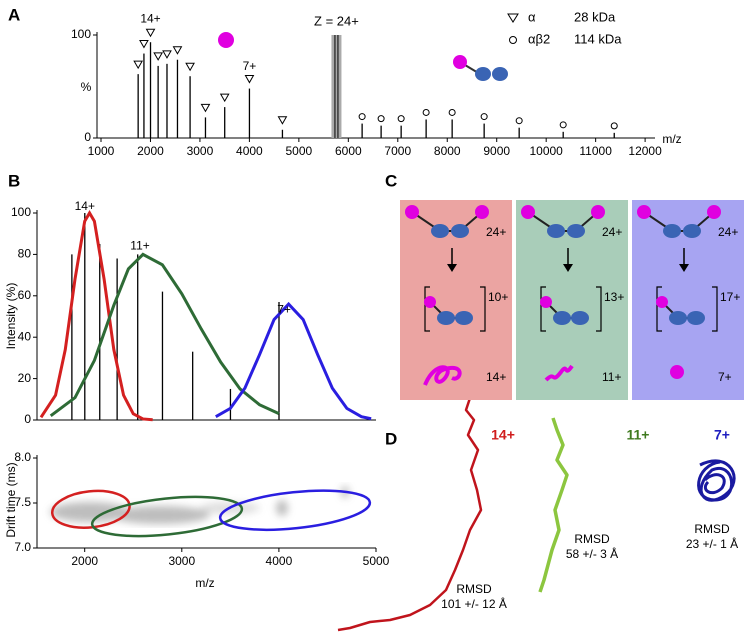 The height and width of the screenshot is (643, 747). Describe the element at coordinates (503, 435) in the screenshot. I see `structure-charge: 14+` at that location.